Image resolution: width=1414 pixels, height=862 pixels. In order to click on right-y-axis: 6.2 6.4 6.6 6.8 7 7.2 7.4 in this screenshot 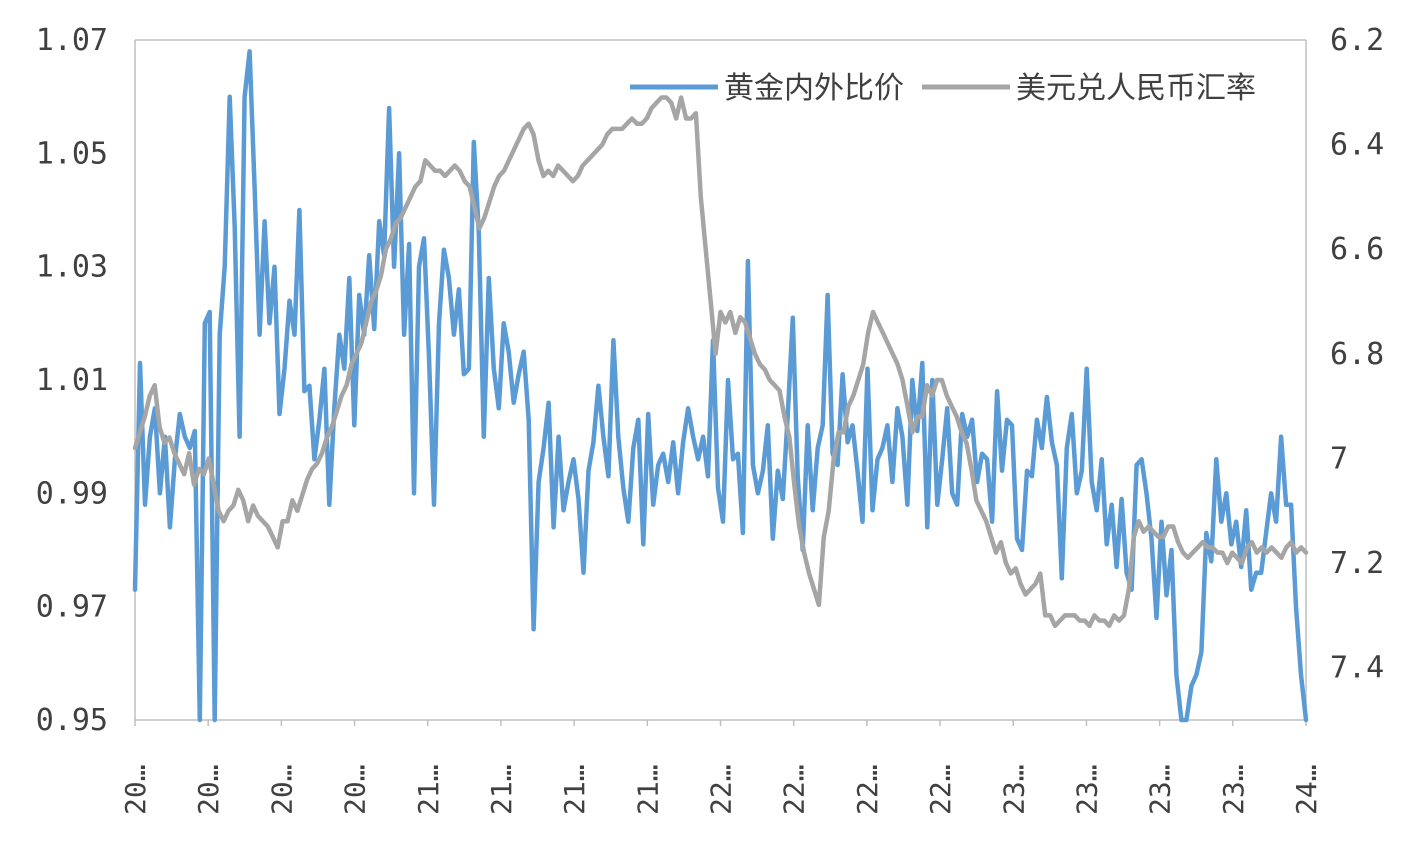, I will do `click(1357, 354)`.